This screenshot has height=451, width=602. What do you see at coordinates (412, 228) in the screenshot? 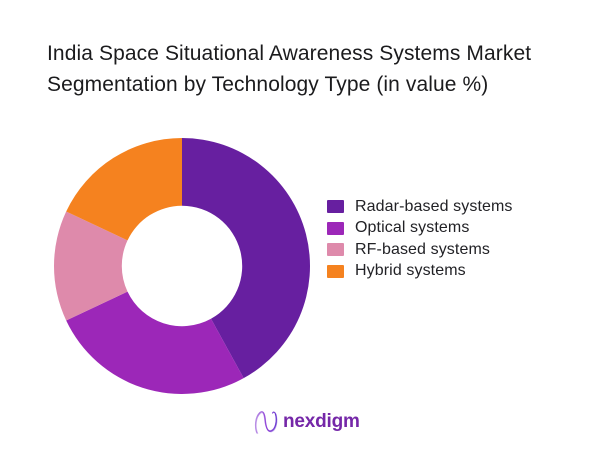
I see `legend-label-optical: Optical systems` at bounding box center [412, 228].